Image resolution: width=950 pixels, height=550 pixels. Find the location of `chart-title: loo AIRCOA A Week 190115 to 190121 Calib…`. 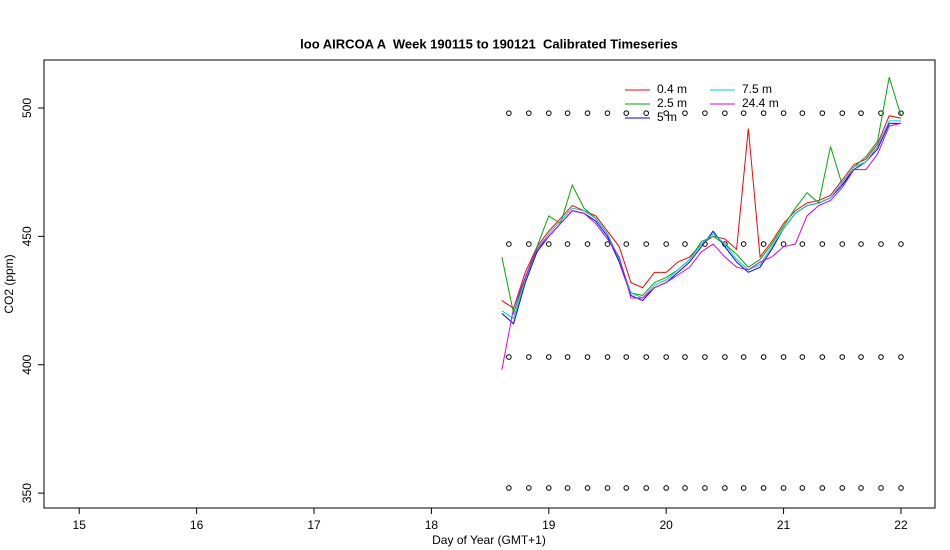

chart-title: loo AIRCOA A Week 190115 to 190121 Calib… is located at coordinates (489, 43).